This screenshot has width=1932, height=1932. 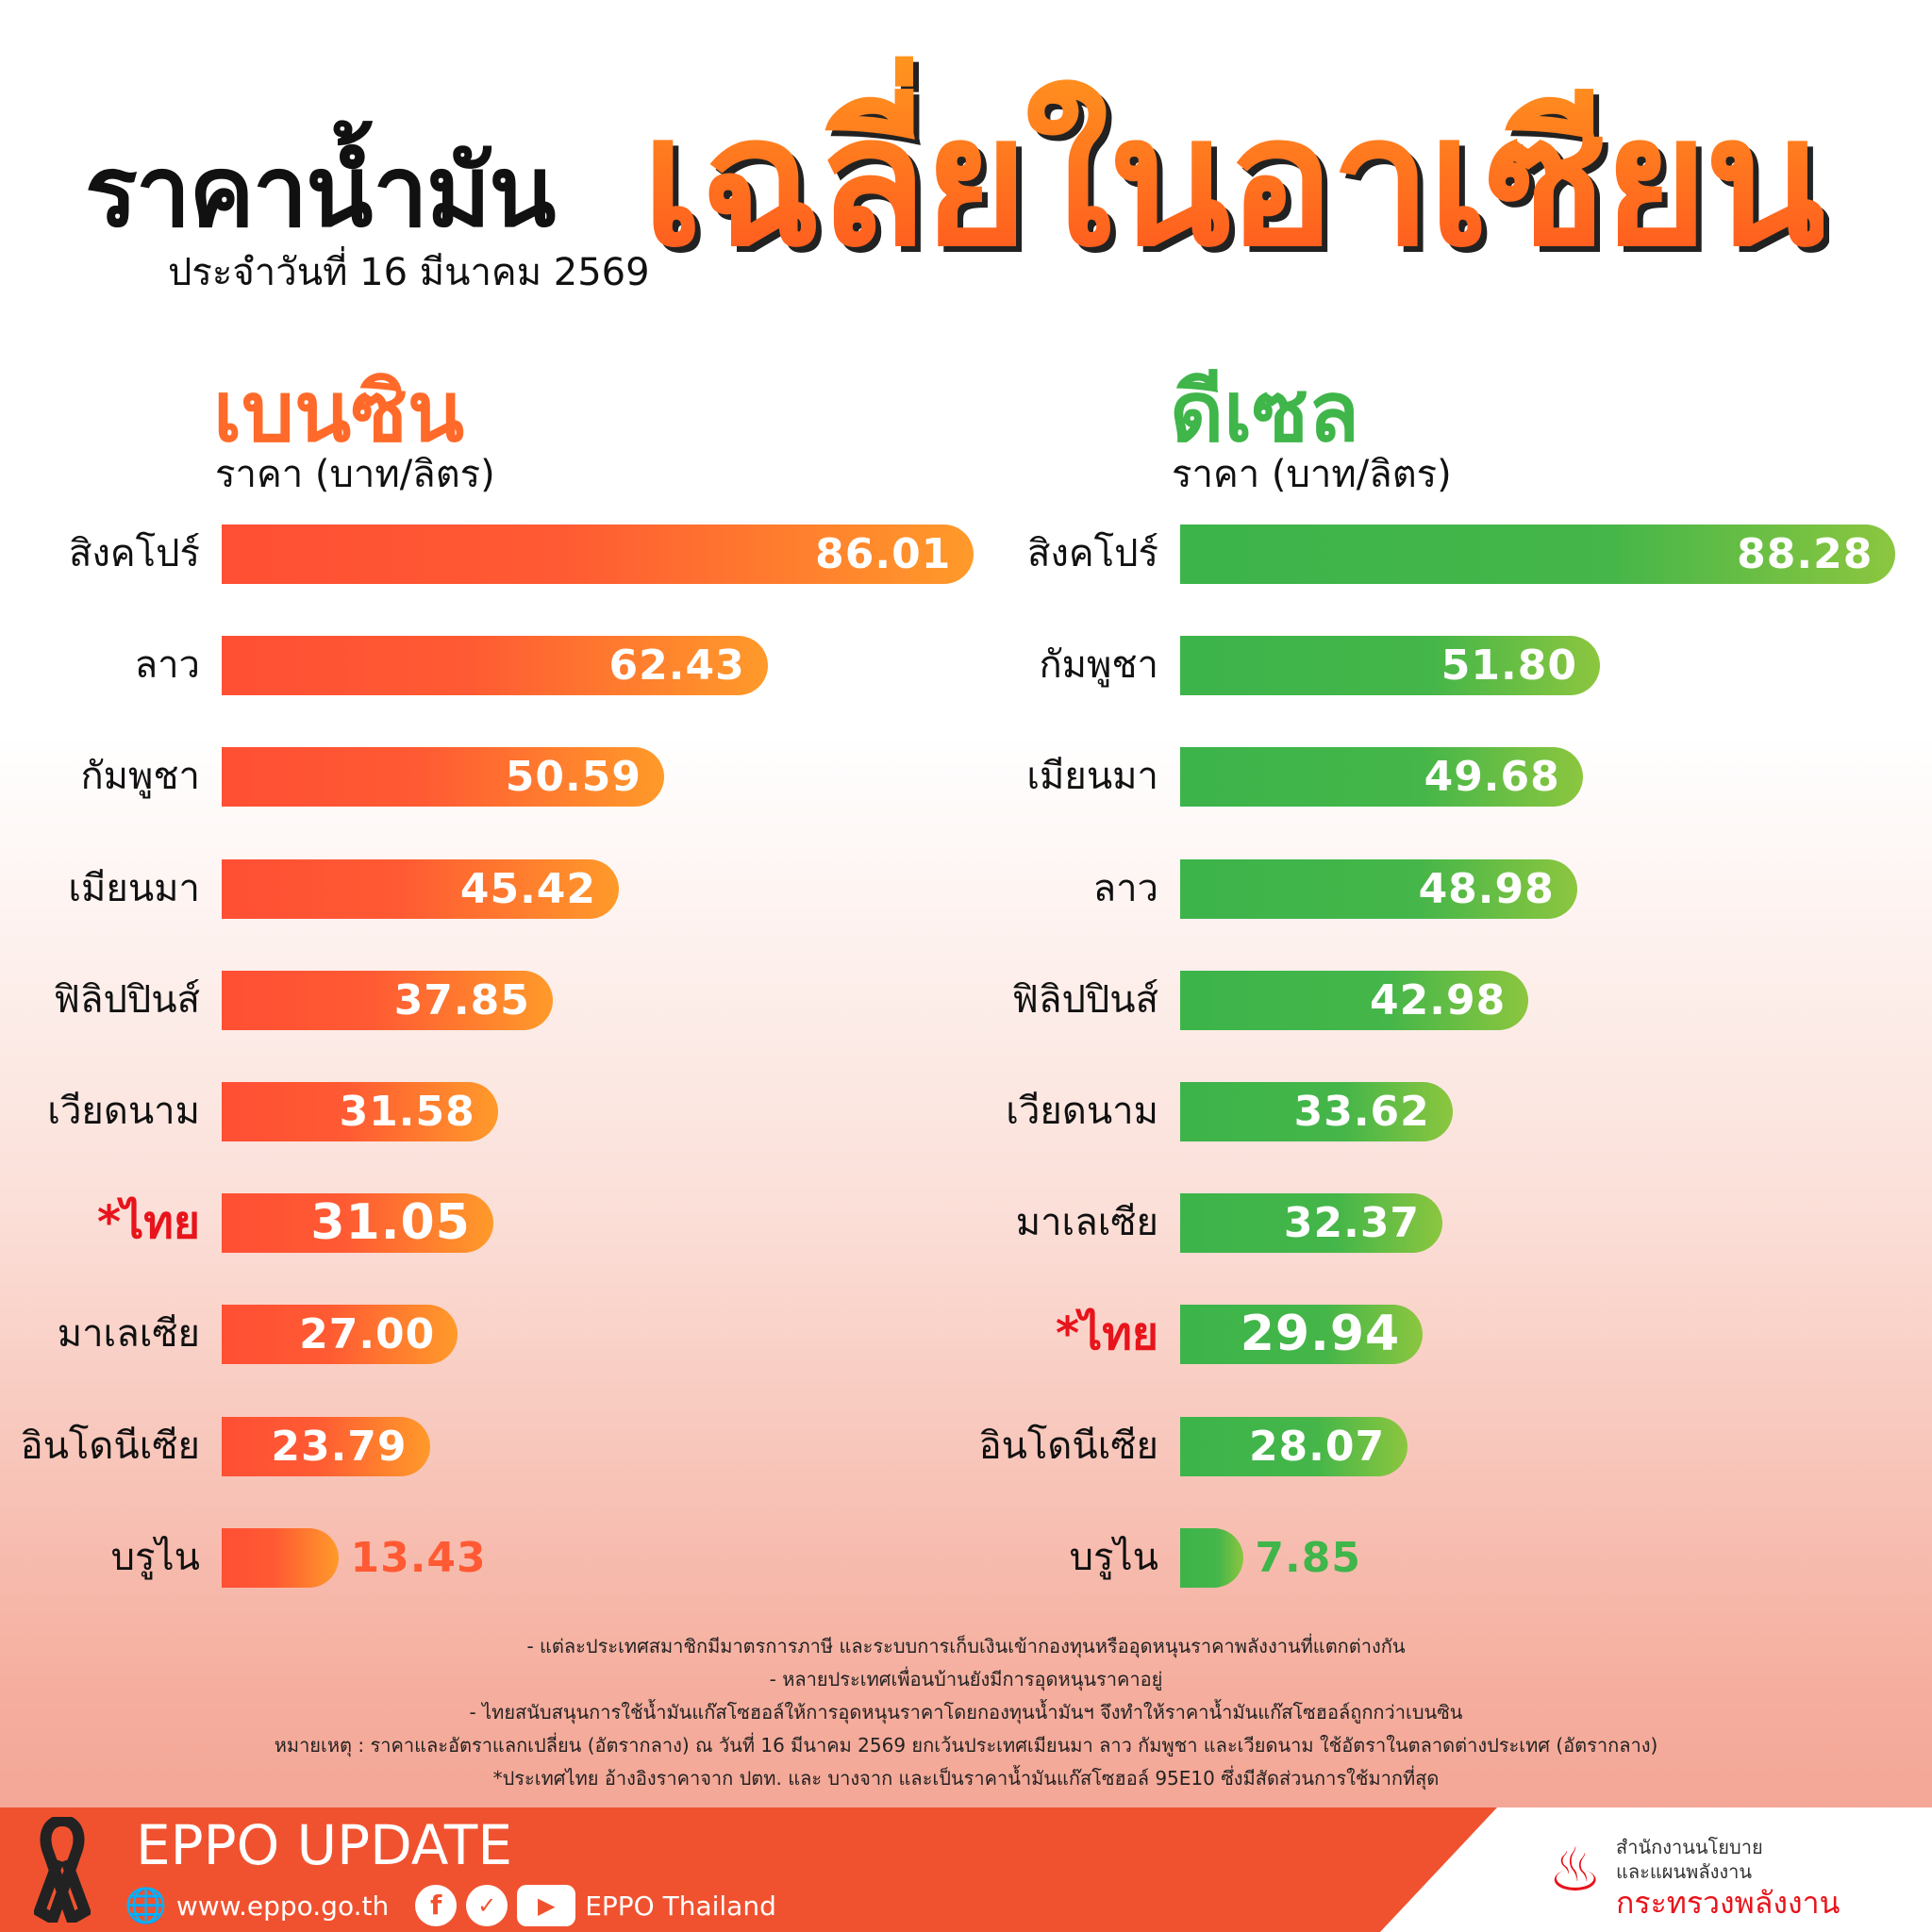 I want to click on footer-title: EPPO UPDATE, so click(x=325, y=1845).